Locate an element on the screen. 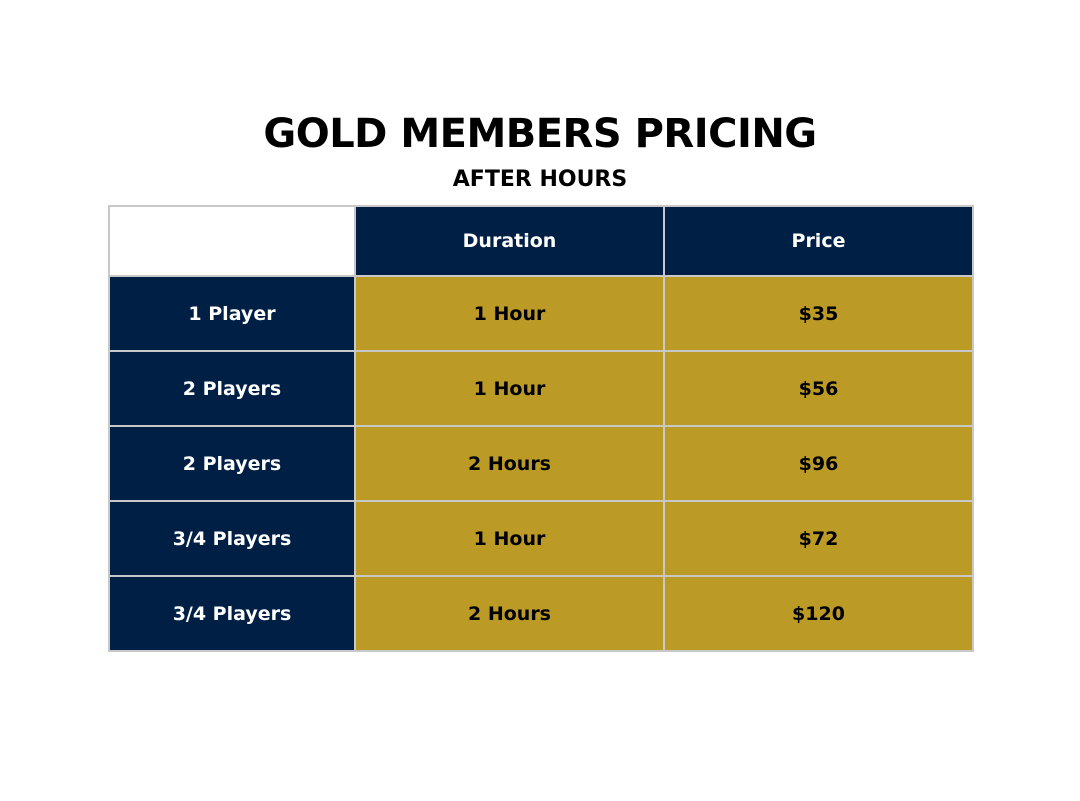 The image size is (1080, 801). players-cell: 1 Player is located at coordinates (232, 313).